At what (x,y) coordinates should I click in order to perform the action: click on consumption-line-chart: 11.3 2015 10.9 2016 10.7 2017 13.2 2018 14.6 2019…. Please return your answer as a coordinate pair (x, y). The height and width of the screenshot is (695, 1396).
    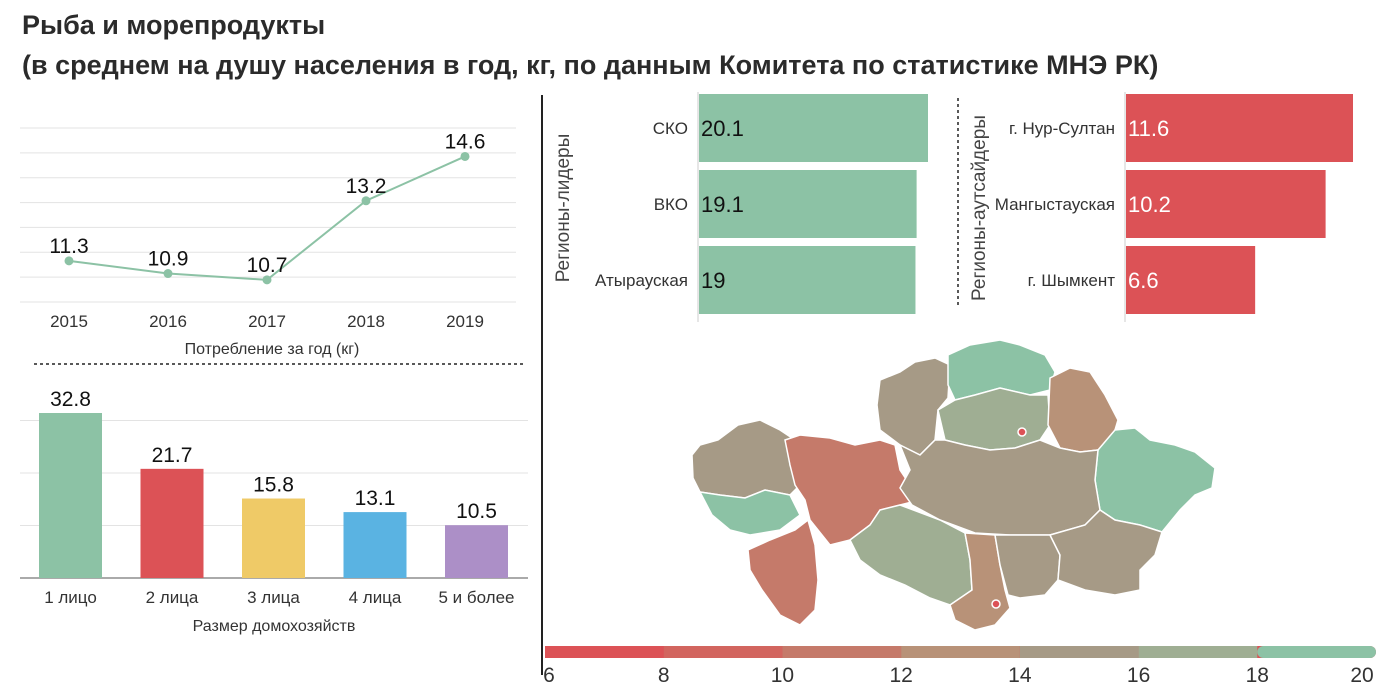
    Looking at the image, I should click on (268, 242).